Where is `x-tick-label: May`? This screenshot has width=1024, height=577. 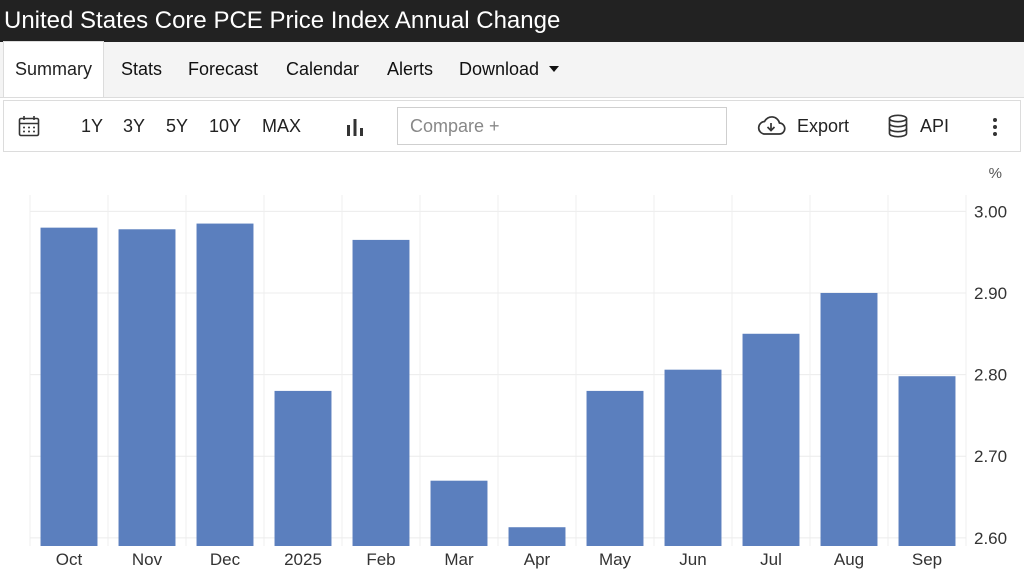
x-tick-label: May is located at coordinates (615, 559).